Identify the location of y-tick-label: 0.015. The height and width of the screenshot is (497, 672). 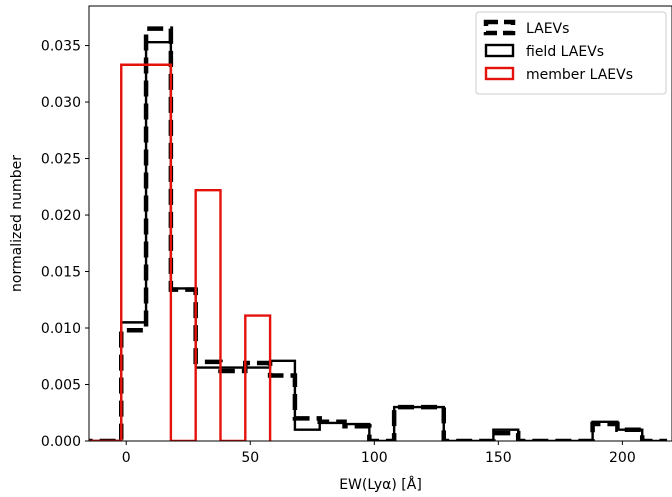
(61, 273).